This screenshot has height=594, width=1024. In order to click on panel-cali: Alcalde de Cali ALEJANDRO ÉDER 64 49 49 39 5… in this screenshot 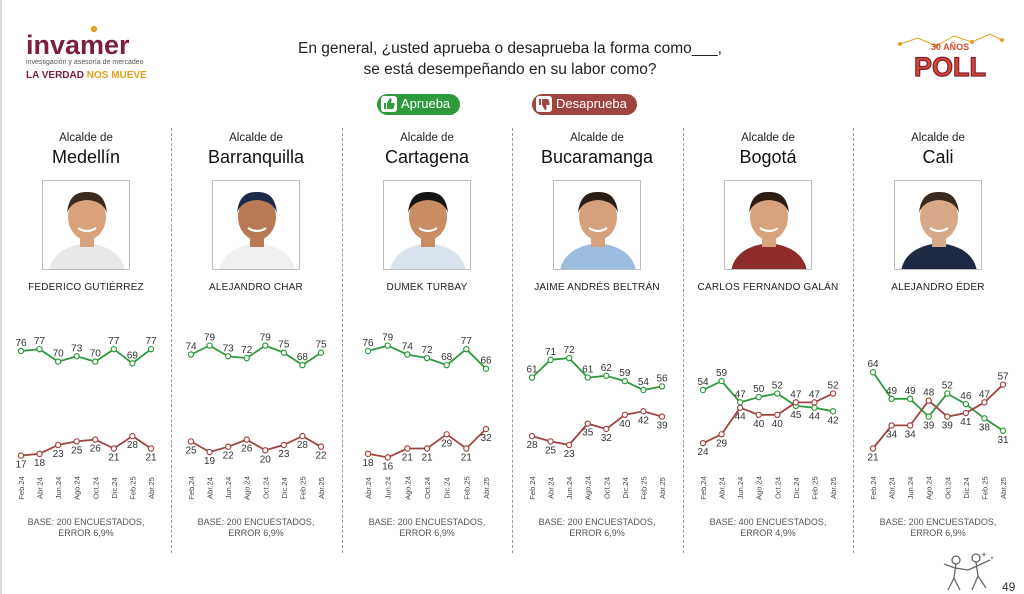, I will do `click(938, 338)`.